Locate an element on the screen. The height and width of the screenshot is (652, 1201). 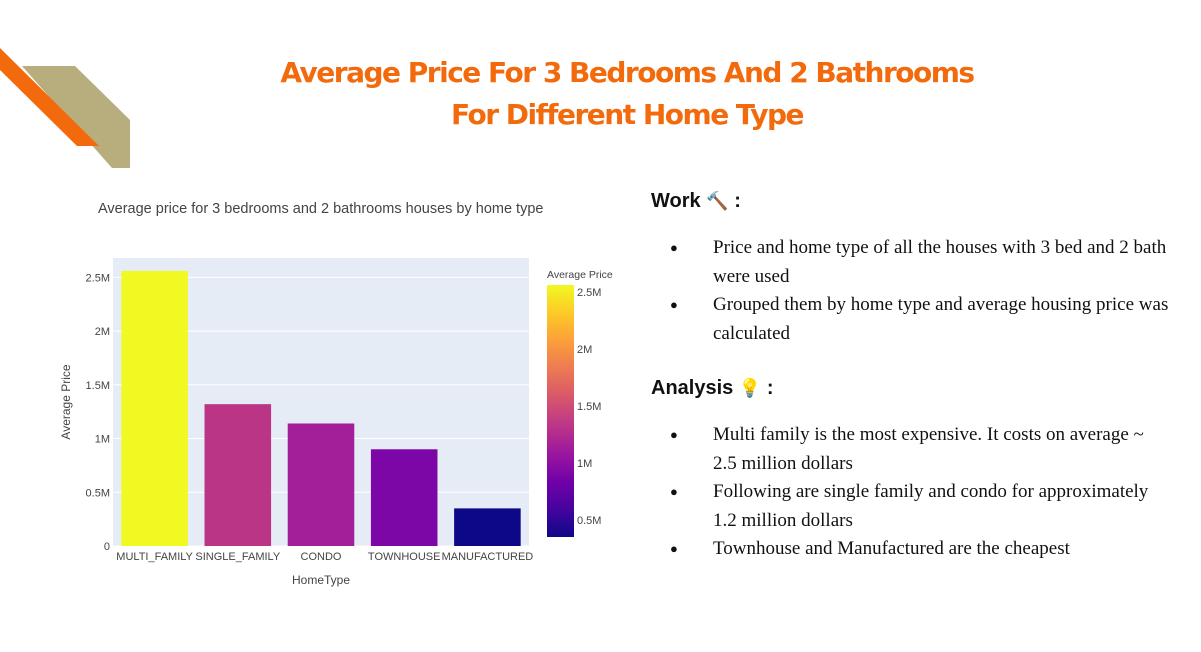
work-heading-label: Work is located at coordinates (676, 201).